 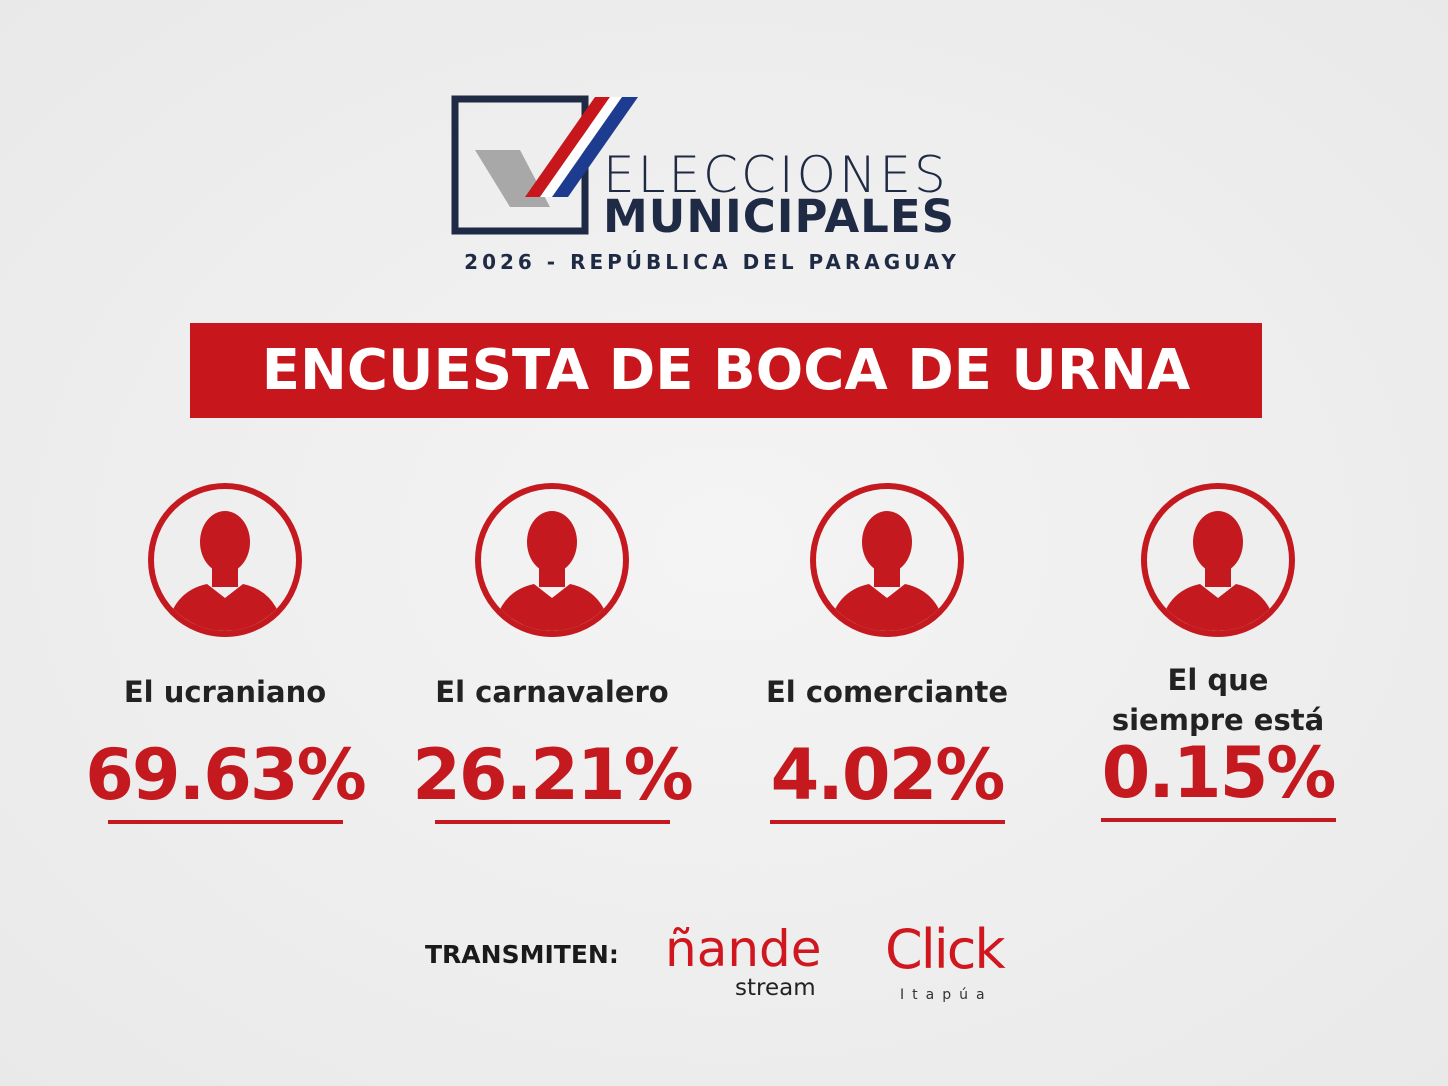 What do you see at coordinates (225, 712) in the screenshot?
I see `candidate-name: El ucraniano` at bounding box center [225, 712].